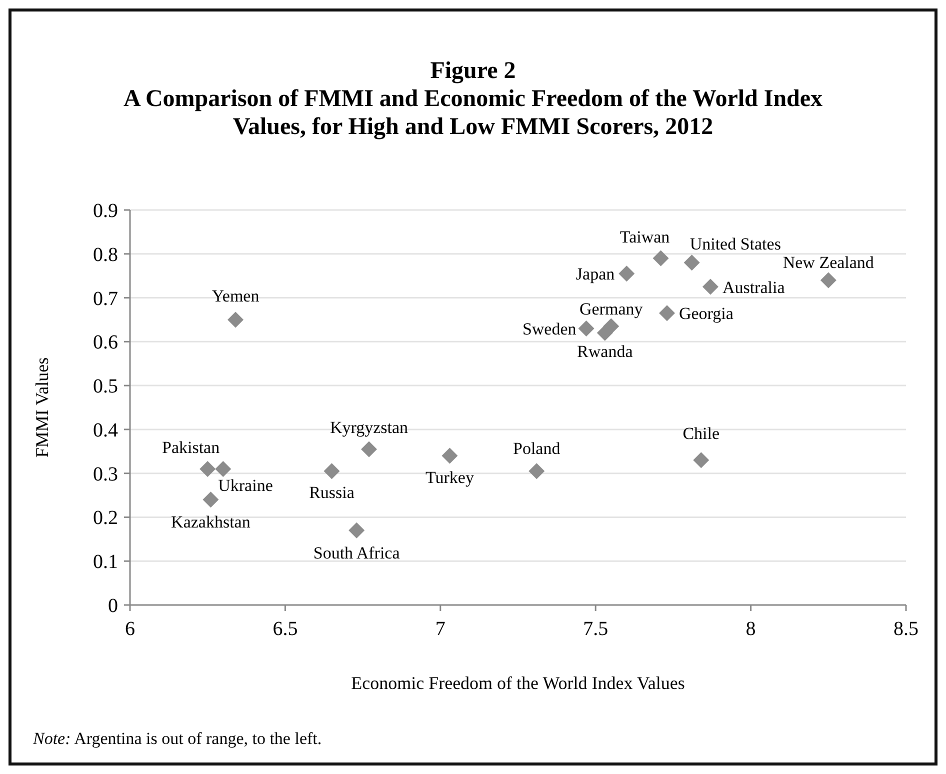  Describe the element at coordinates (105, 211) in the screenshot. I see `y-tick-label: 0.9` at that location.